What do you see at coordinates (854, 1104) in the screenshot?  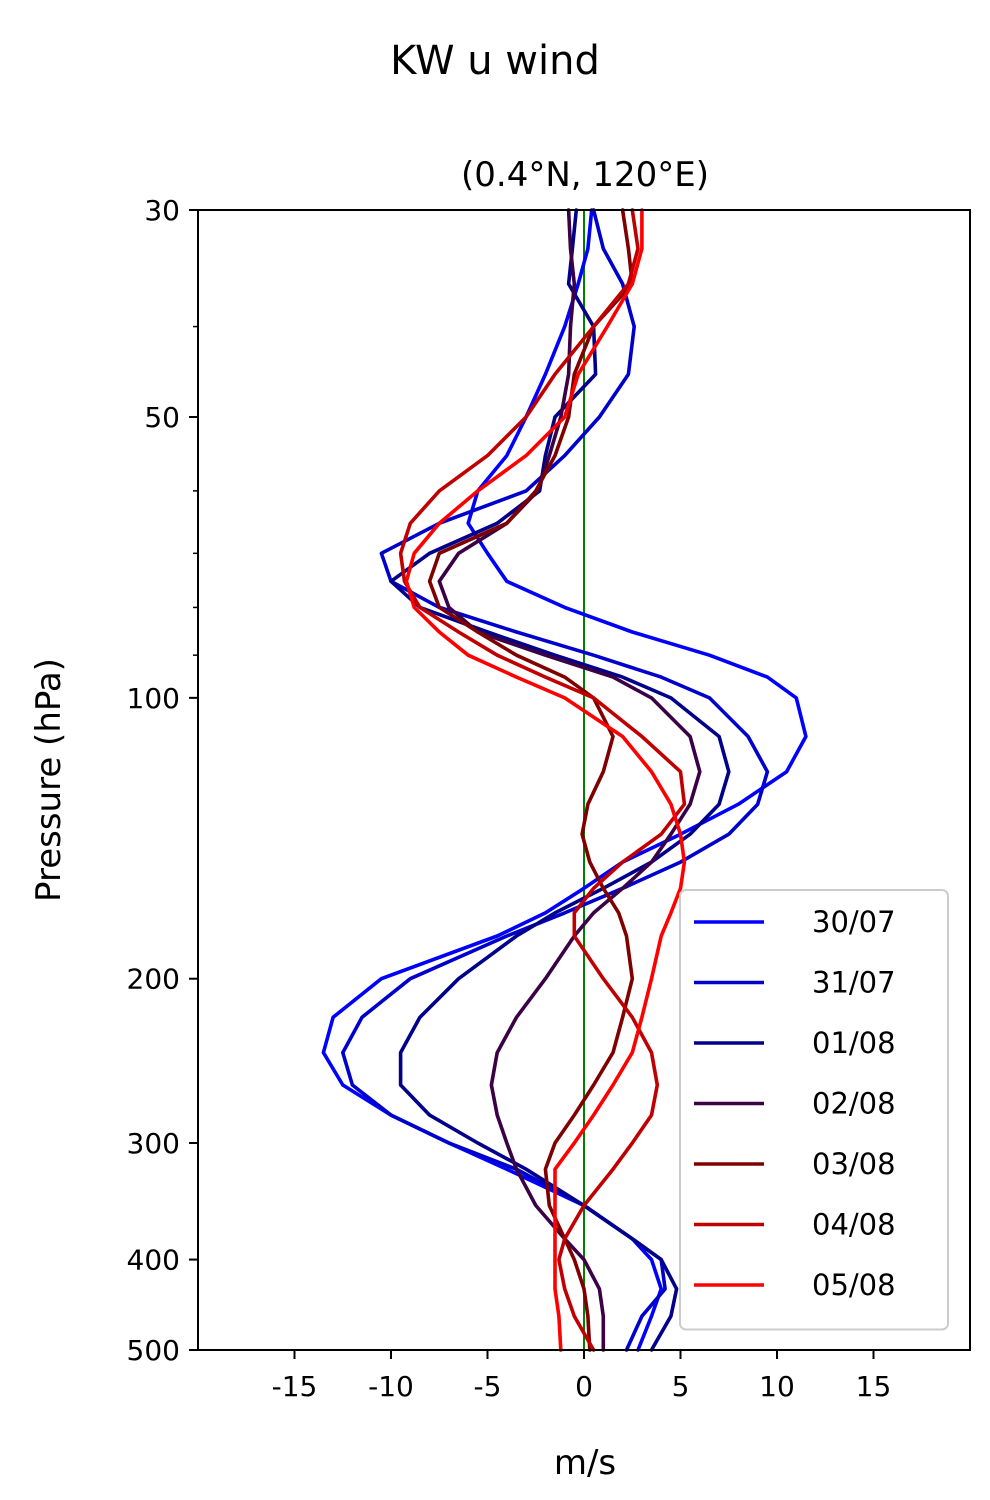 I see `legend-entry-label: 02/08` at bounding box center [854, 1104].